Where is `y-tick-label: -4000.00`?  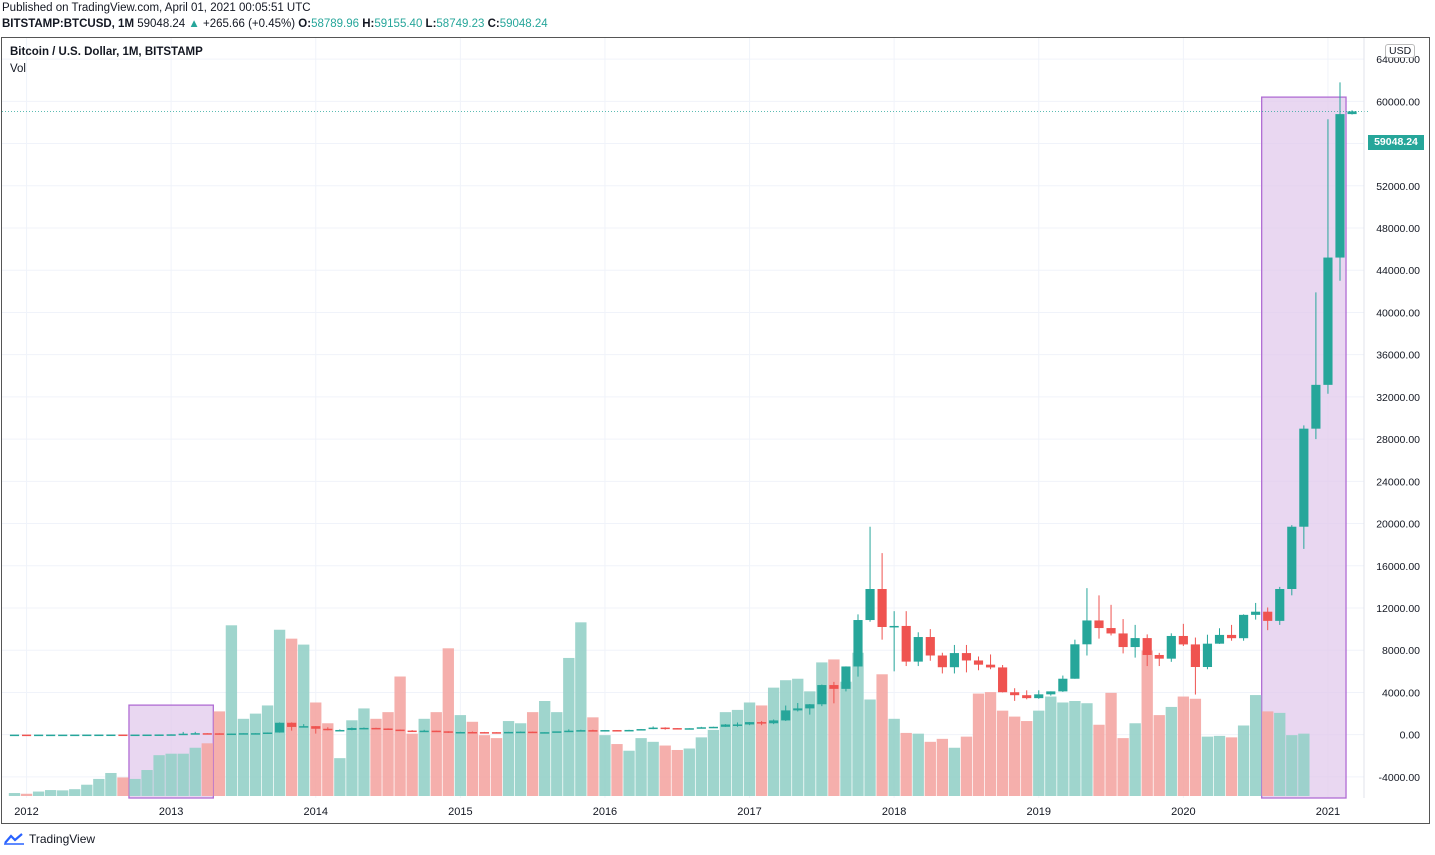
y-tick-label: -4000.00 is located at coordinates (1400, 778).